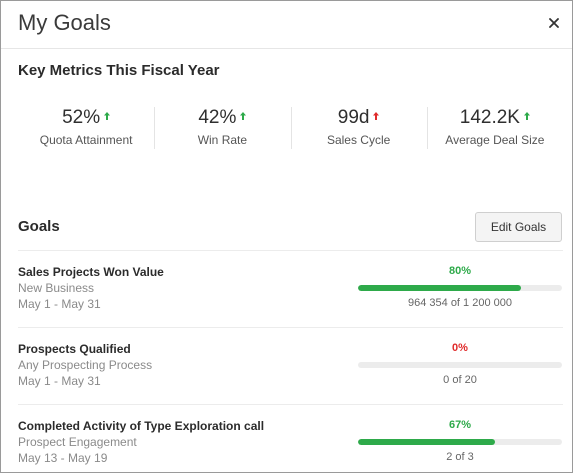 The width and height of the screenshot is (573, 473). What do you see at coordinates (222, 140) in the screenshot?
I see `metric-label: Win Rate` at bounding box center [222, 140].